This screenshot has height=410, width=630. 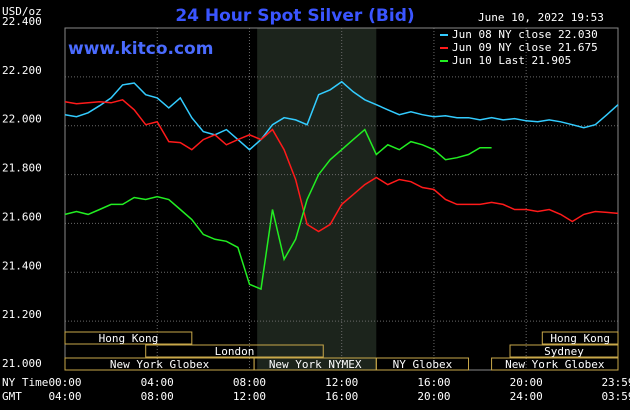 What do you see at coordinates (526, 396) in the screenshot?
I see `x2-tick-label: 24:00` at bounding box center [526, 396].